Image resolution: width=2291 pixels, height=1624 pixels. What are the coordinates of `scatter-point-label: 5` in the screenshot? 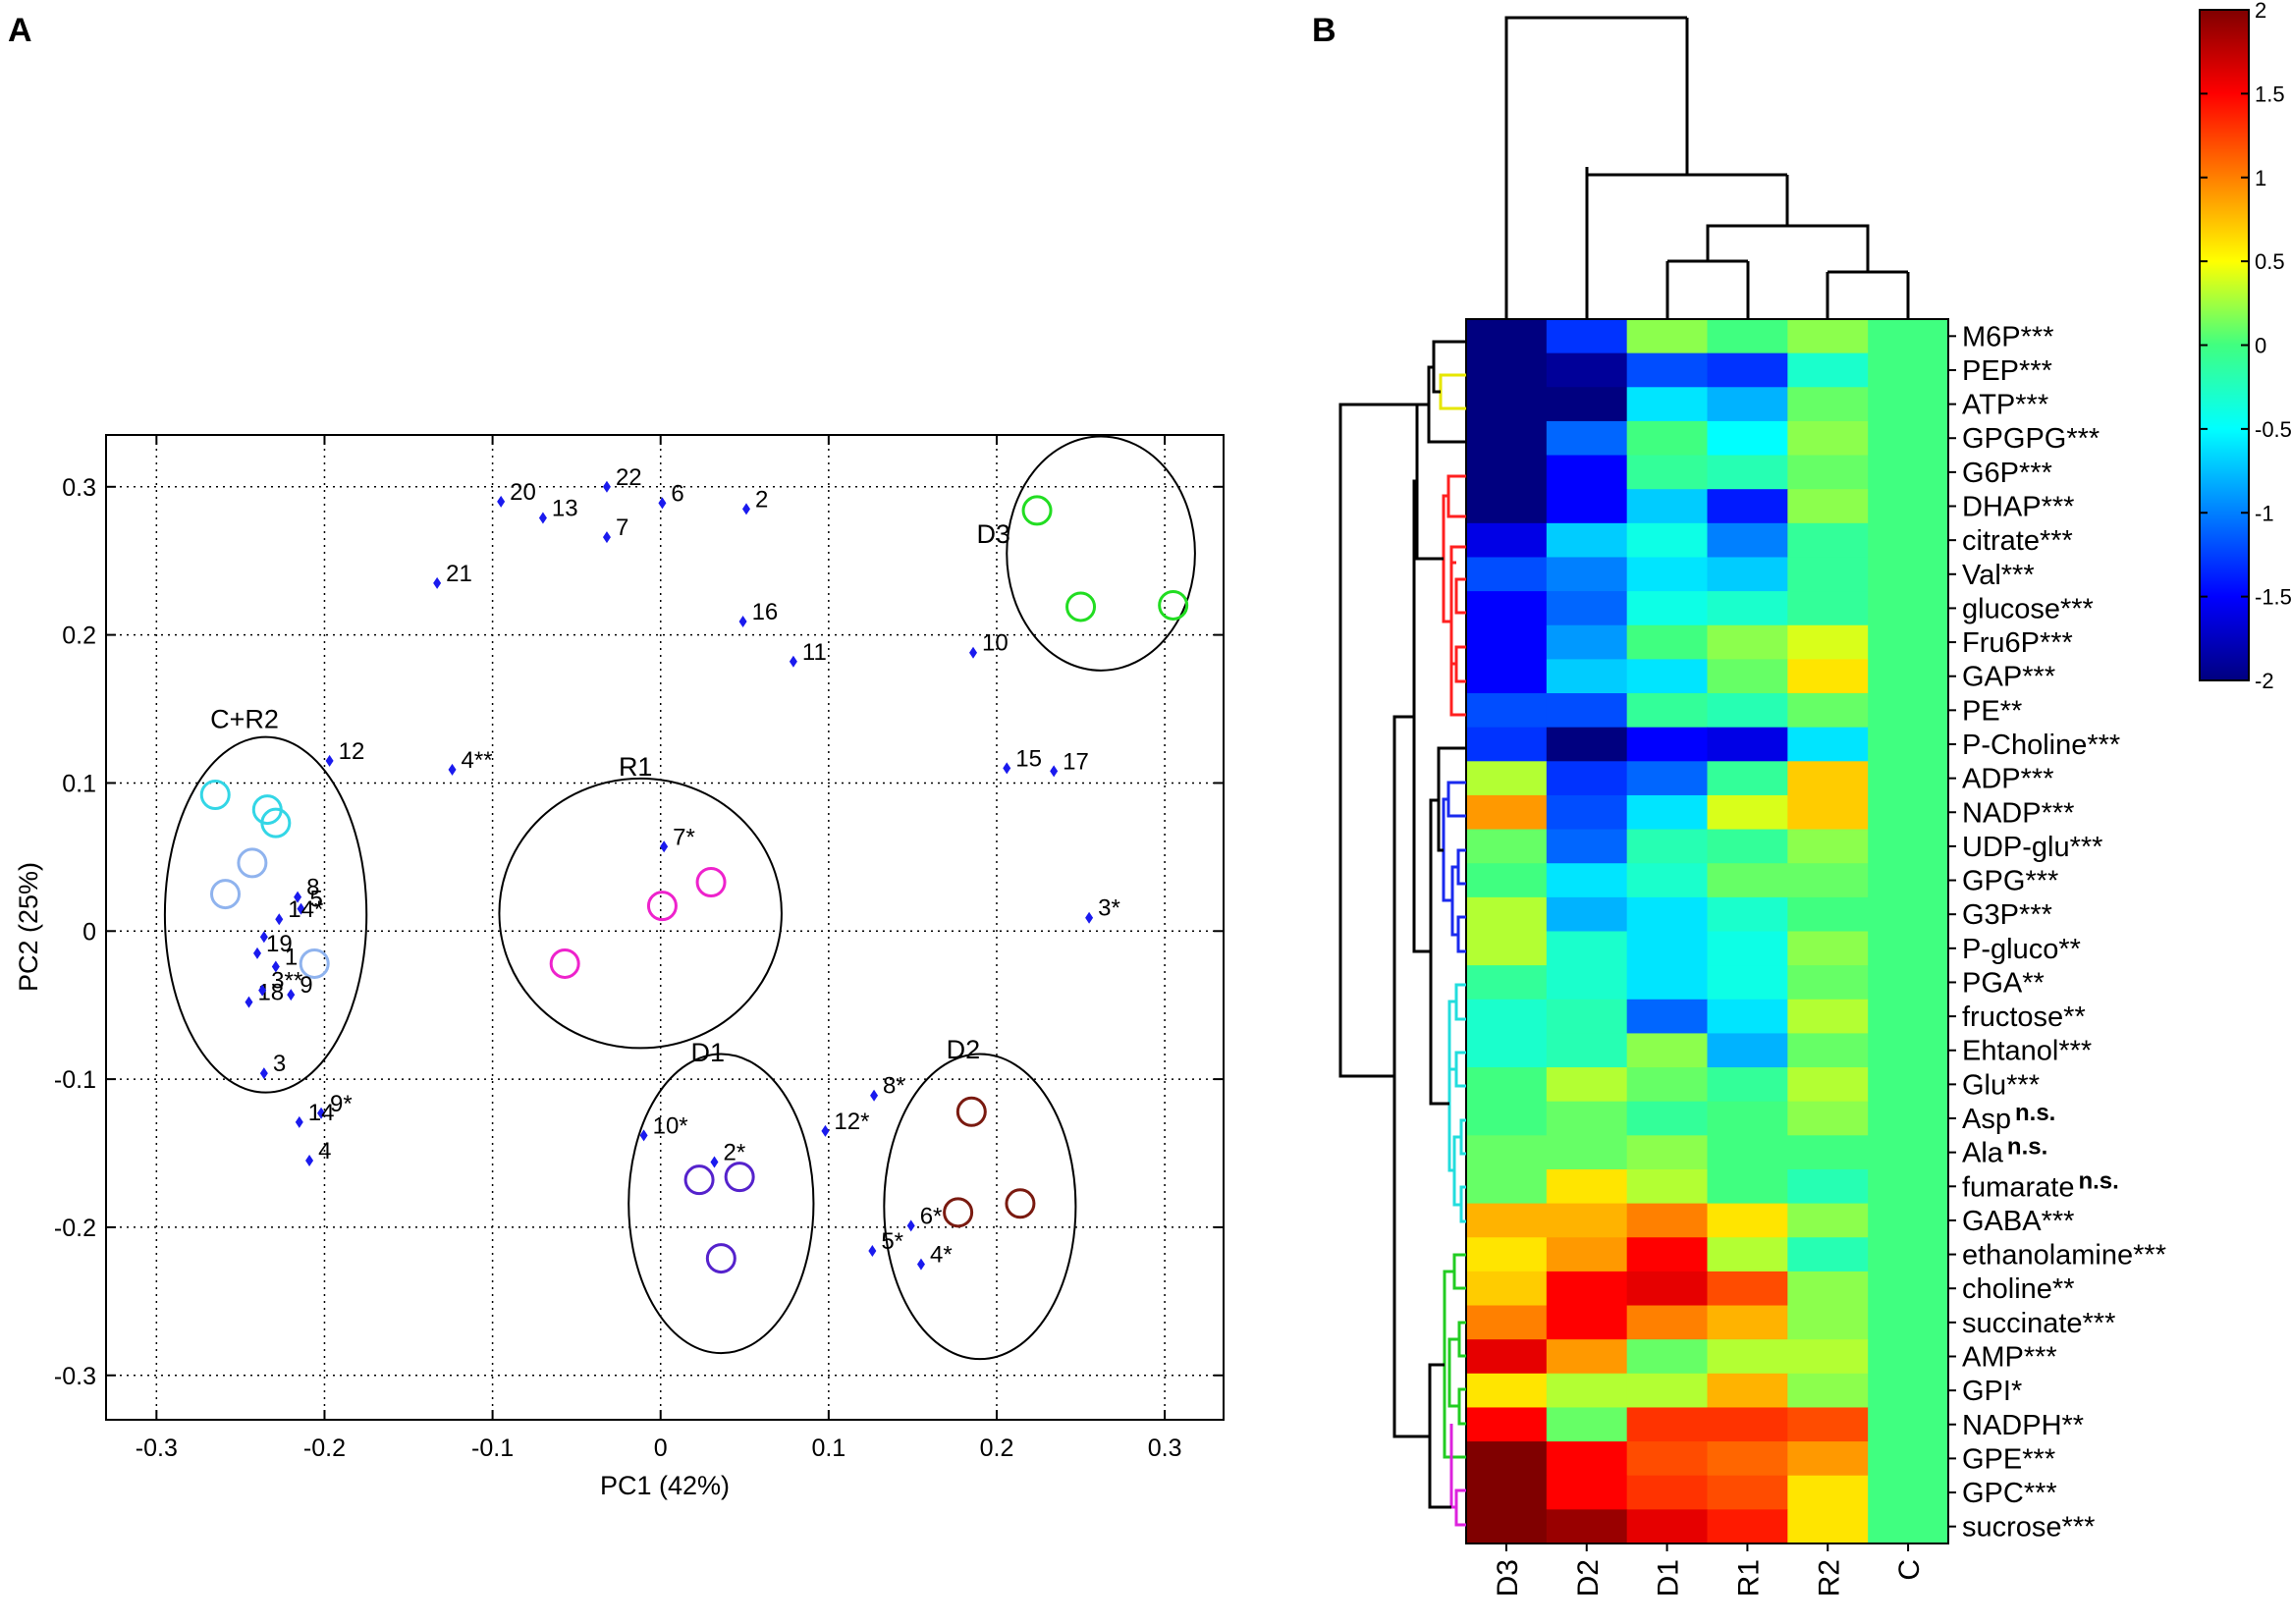 It's located at (316, 900).